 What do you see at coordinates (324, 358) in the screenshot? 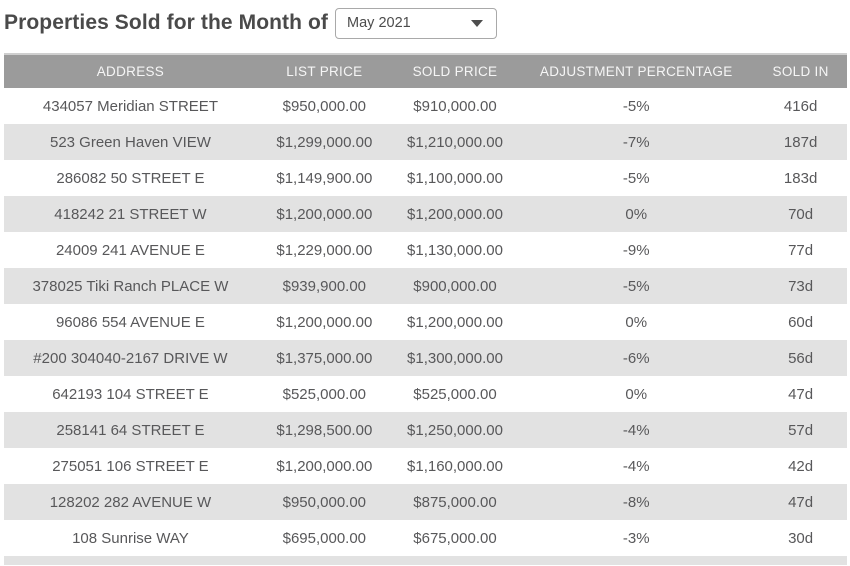
I see `cell-list-price: $1,375,000.00` at bounding box center [324, 358].